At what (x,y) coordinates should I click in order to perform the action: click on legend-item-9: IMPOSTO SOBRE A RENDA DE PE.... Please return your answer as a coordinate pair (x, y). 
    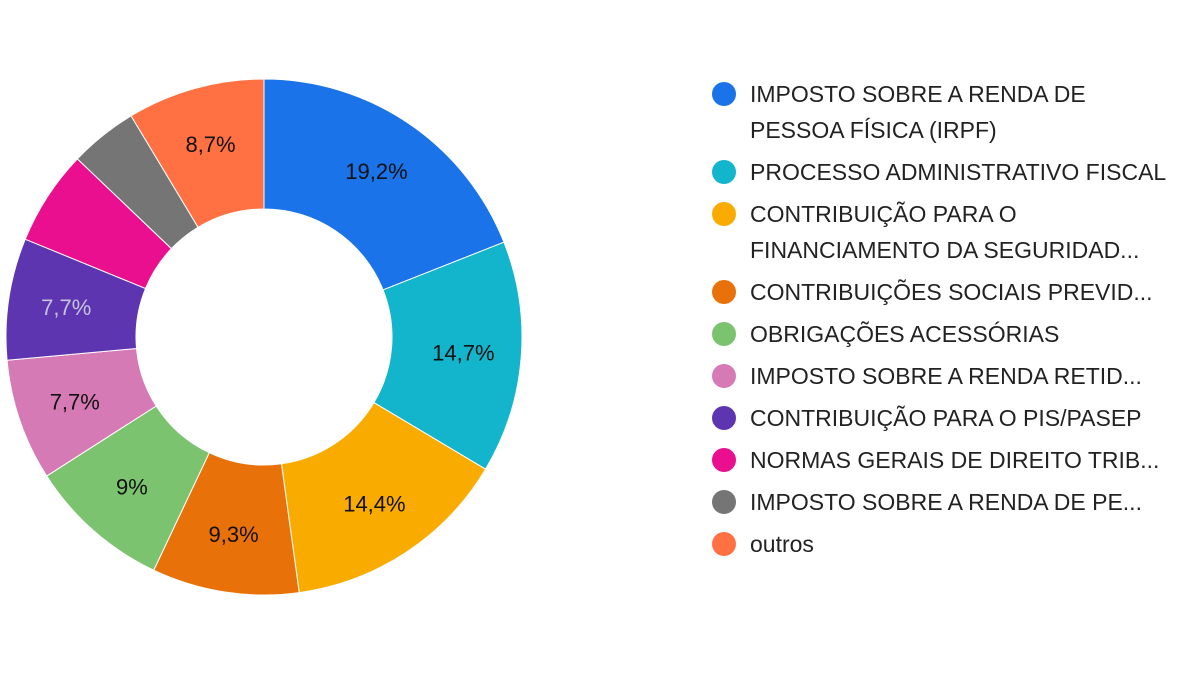
    Looking at the image, I should click on (947, 502).